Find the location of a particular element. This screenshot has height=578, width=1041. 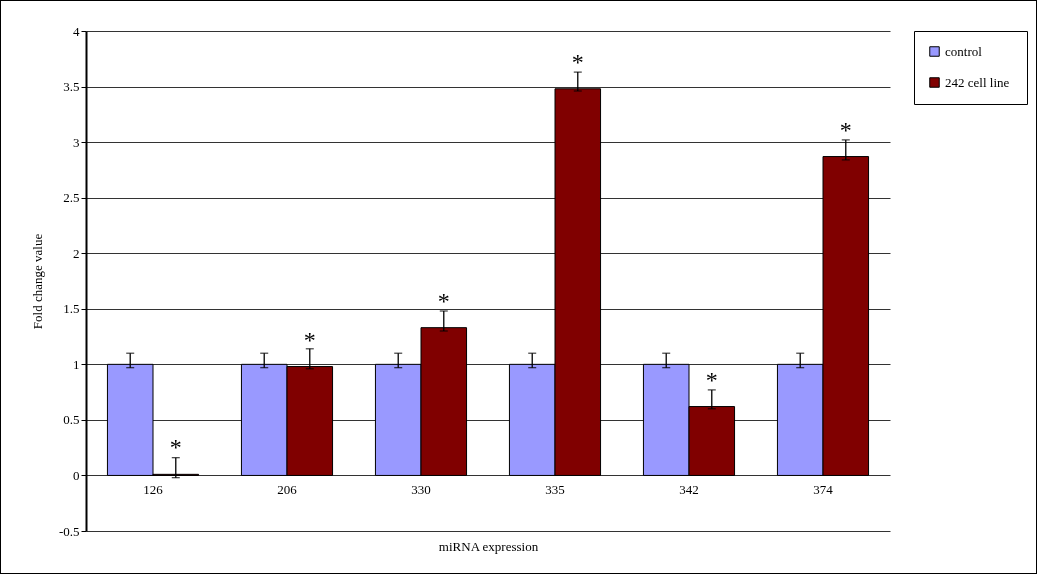

y-tick-label: -0.5 is located at coordinates (69, 531).